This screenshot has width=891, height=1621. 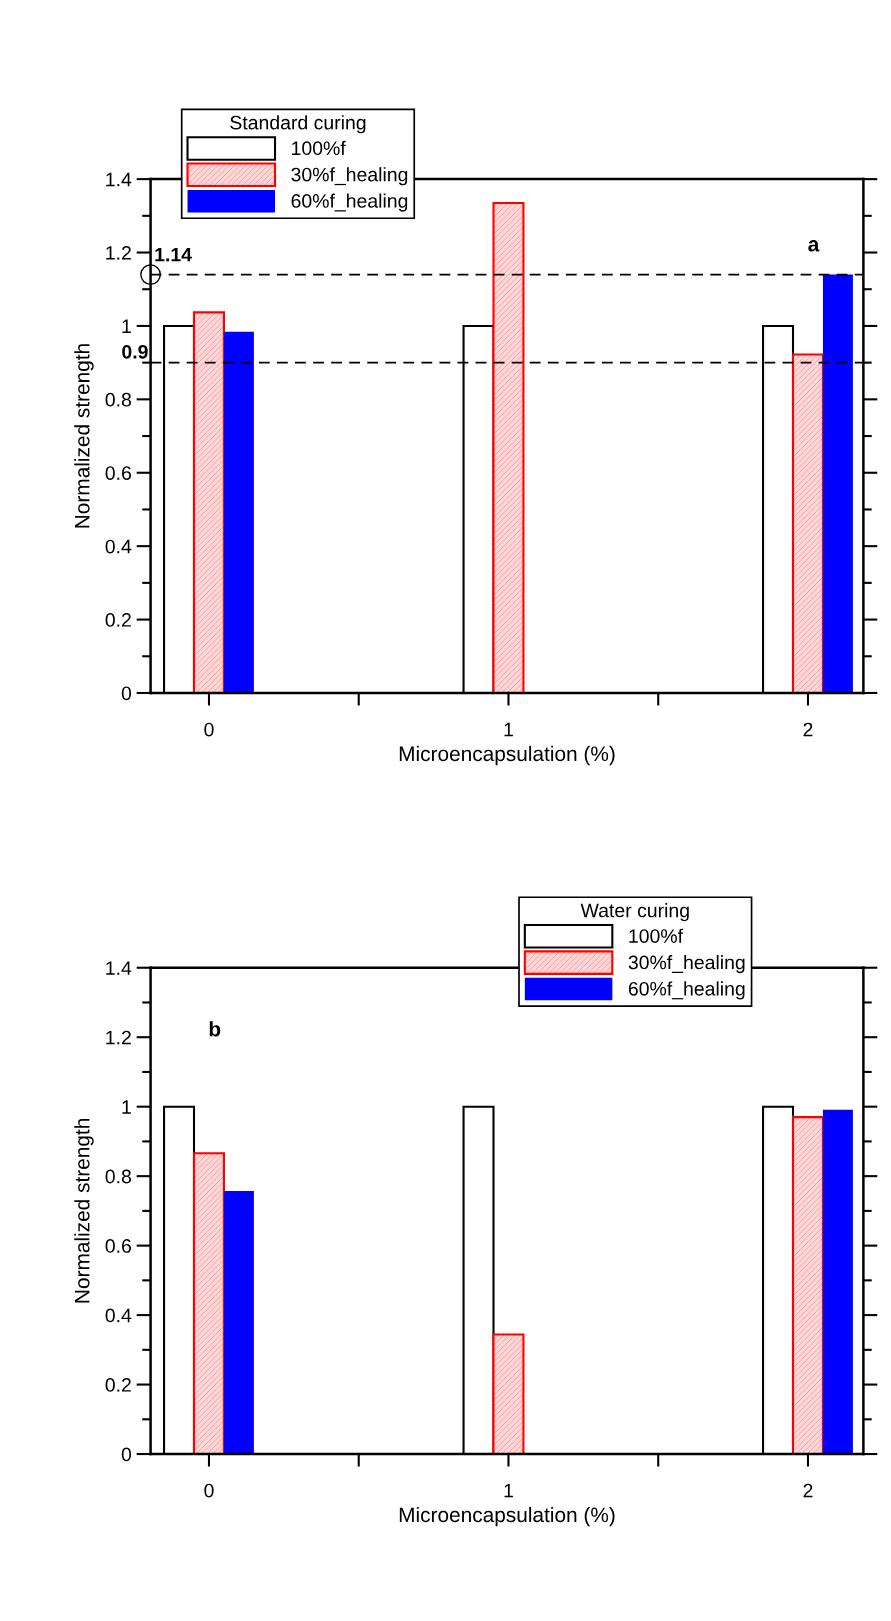 What do you see at coordinates (298, 124) in the screenshot?
I see `legend-title: Standard curing` at bounding box center [298, 124].